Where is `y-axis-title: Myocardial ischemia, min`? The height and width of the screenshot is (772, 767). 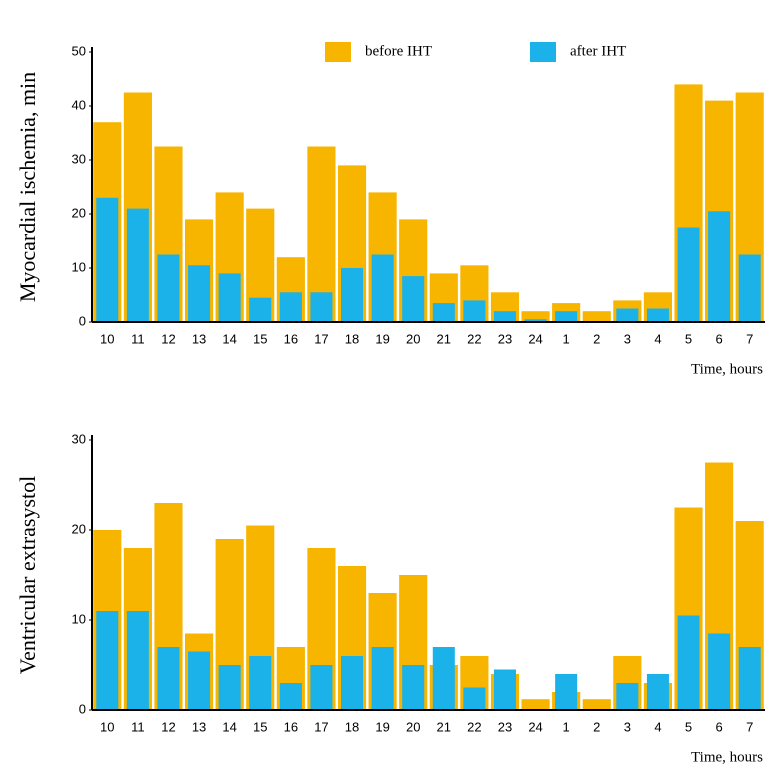 y-axis-title: Myocardial ischemia, min is located at coordinates (27, 187).